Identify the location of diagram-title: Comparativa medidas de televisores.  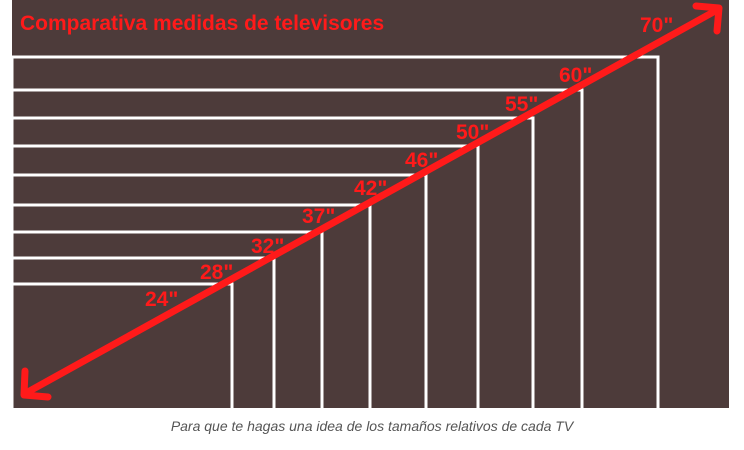
(202, 23).